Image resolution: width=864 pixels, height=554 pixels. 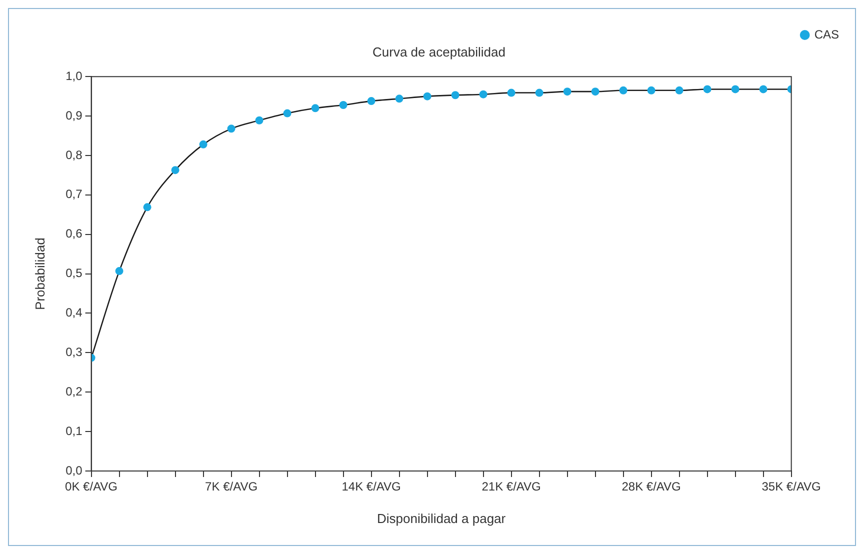 What do you see at coordinates (40, 274) in the screenshot?
I see `y-axis-title: Probabilidad` at bounding box center [40, 274].